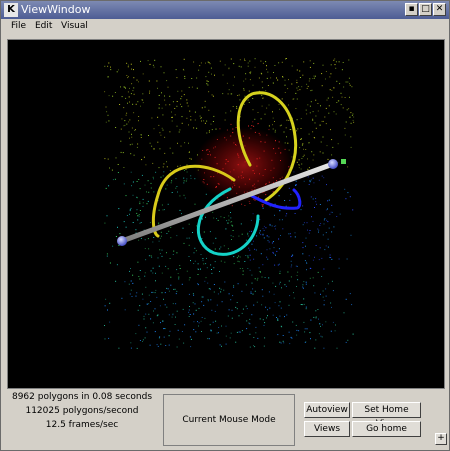 The image size is (450, 451). Describe the element at coordinates (11, 10) in the screenshot. I see `app-icon: K` at that location.